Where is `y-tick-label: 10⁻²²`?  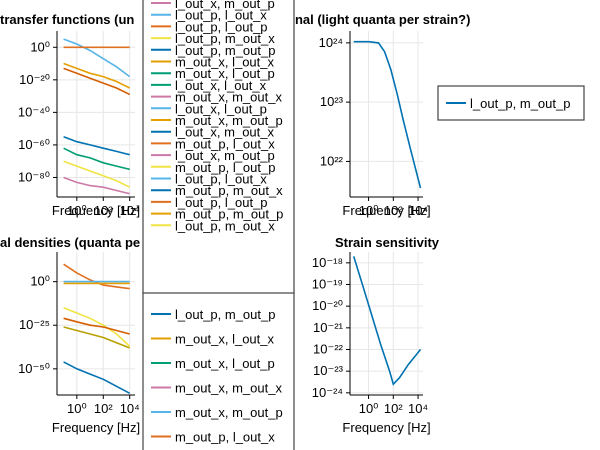
y-tick-label: 10⁻²² is located at coordinates (328, 349).